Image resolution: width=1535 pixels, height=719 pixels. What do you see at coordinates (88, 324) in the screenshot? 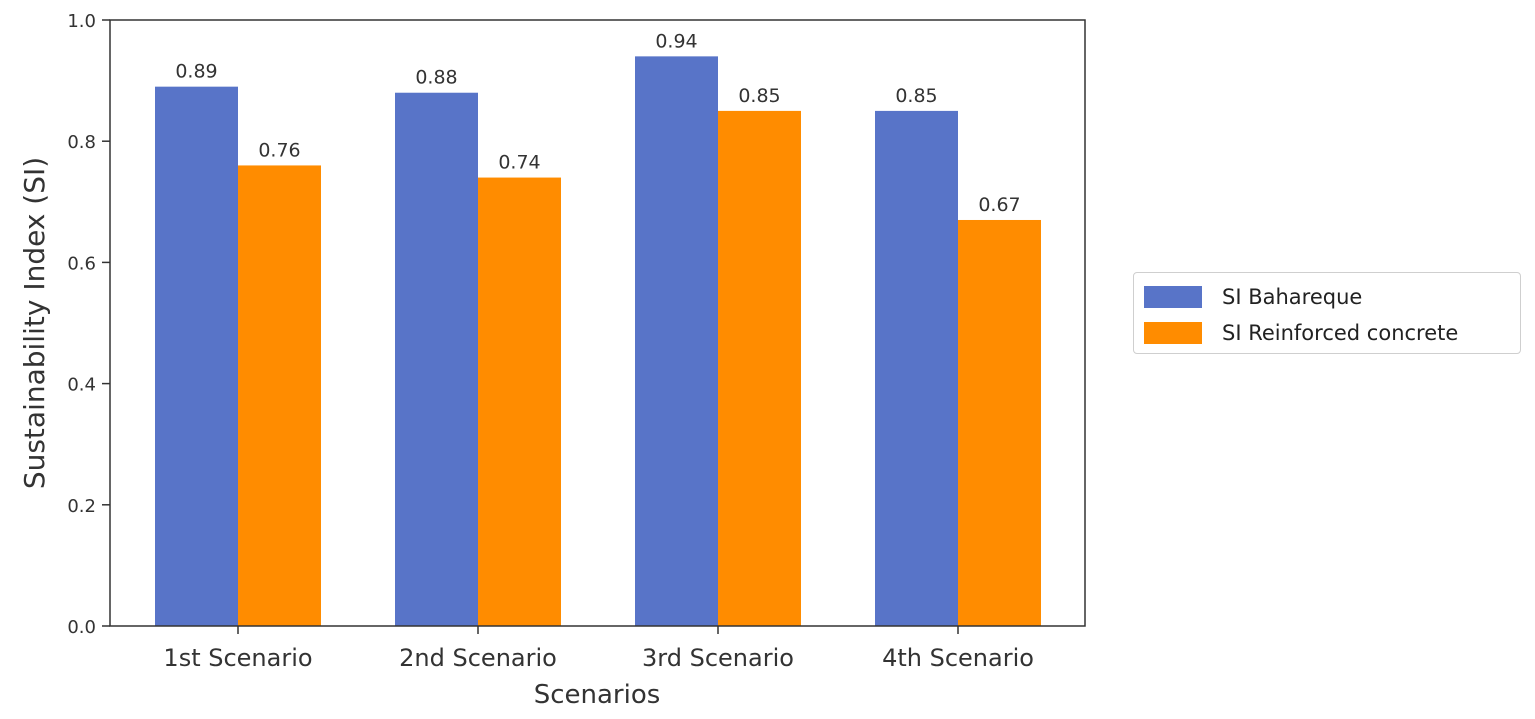
I see `y-axis: 0.0 0.2 0.4 0.6 0.8 1.0` at bounding box center [88, 324].